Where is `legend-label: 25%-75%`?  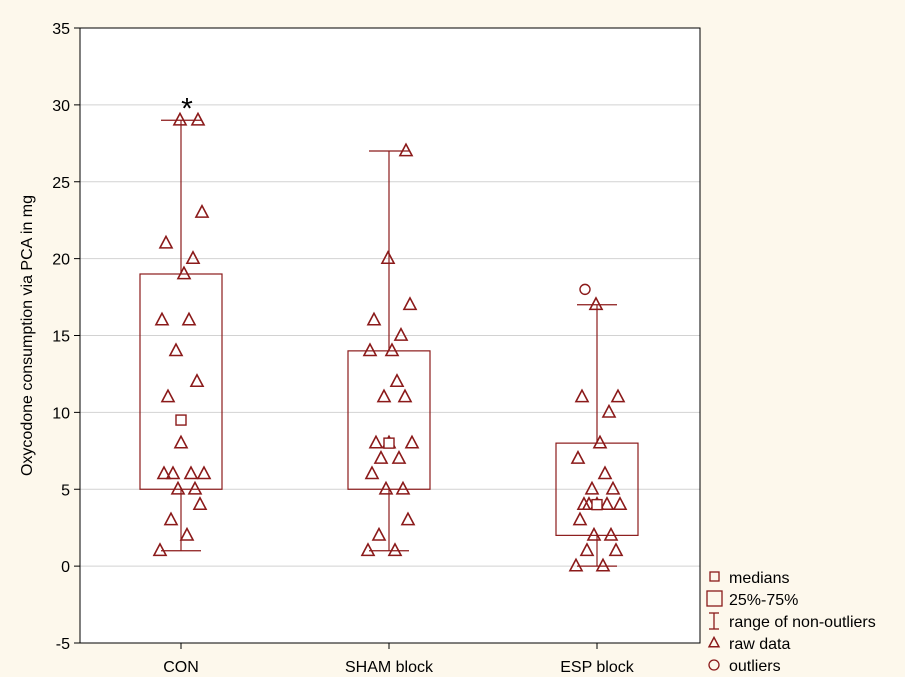
legend-label: 25%-75% is located at coordinates (763, 600).